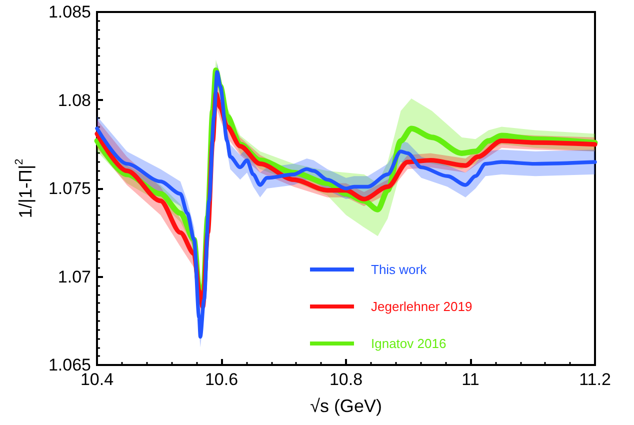 The image size is (634, 425). Describe the element at coordinates (69, 188) in the screenshot. I see `y-tick-label: 1.075` at that location.